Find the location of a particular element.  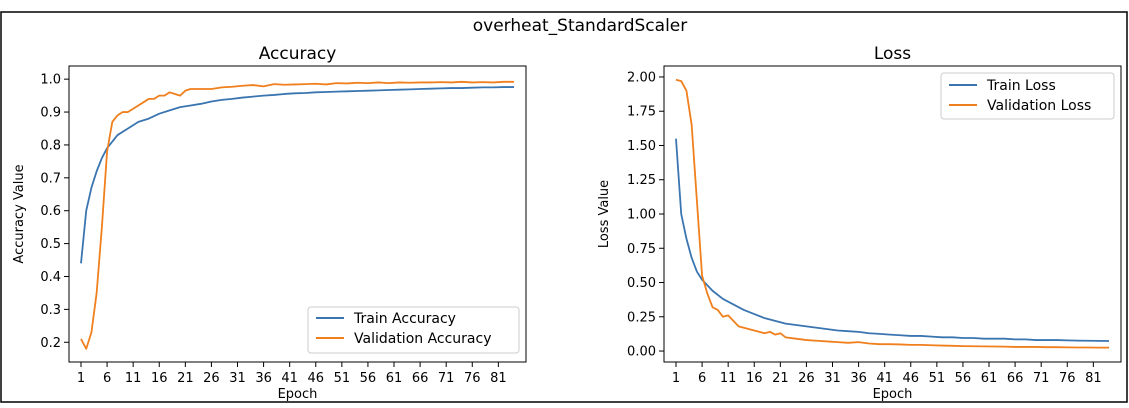

loss-xtick-label: 11 is located at coordinates (728, 378).